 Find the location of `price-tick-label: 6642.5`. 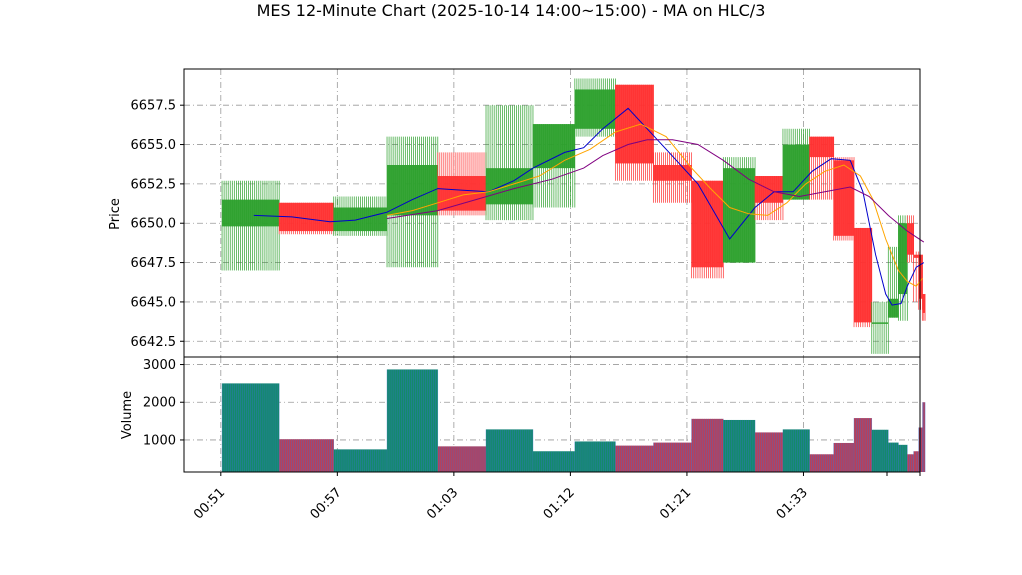

price-tick-label: 6642.5 is located at coordinates (154, 342).